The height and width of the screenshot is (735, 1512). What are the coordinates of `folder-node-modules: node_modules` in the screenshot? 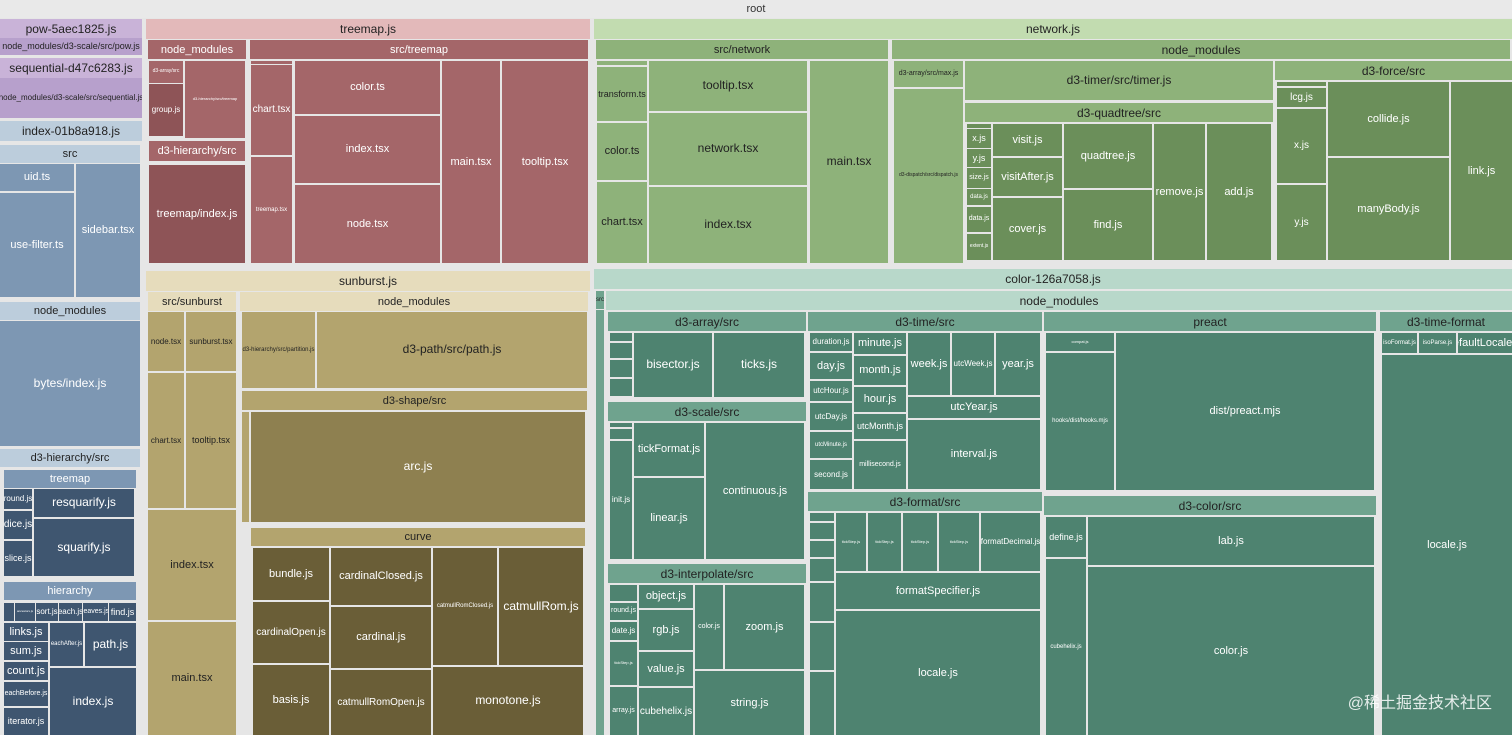 It's located at (70, 311).